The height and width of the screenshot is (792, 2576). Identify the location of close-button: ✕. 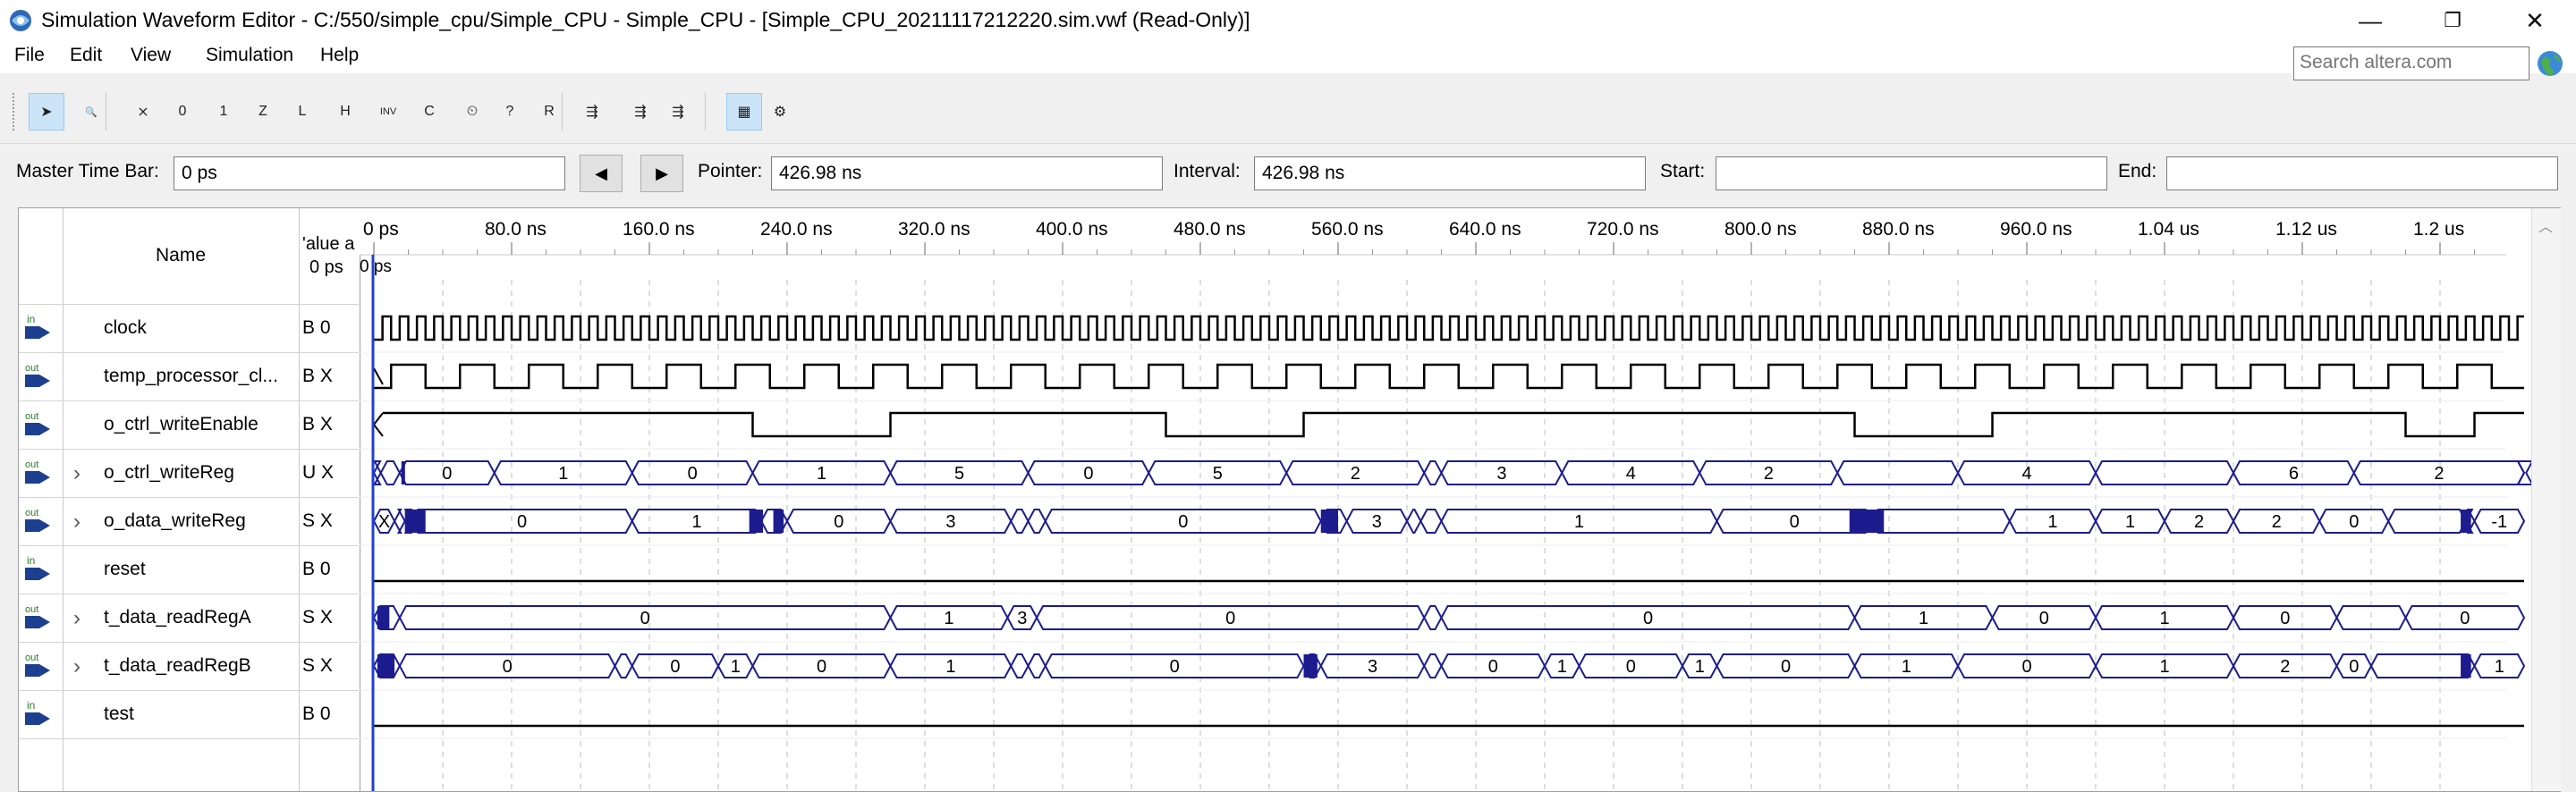
(2535, 20).